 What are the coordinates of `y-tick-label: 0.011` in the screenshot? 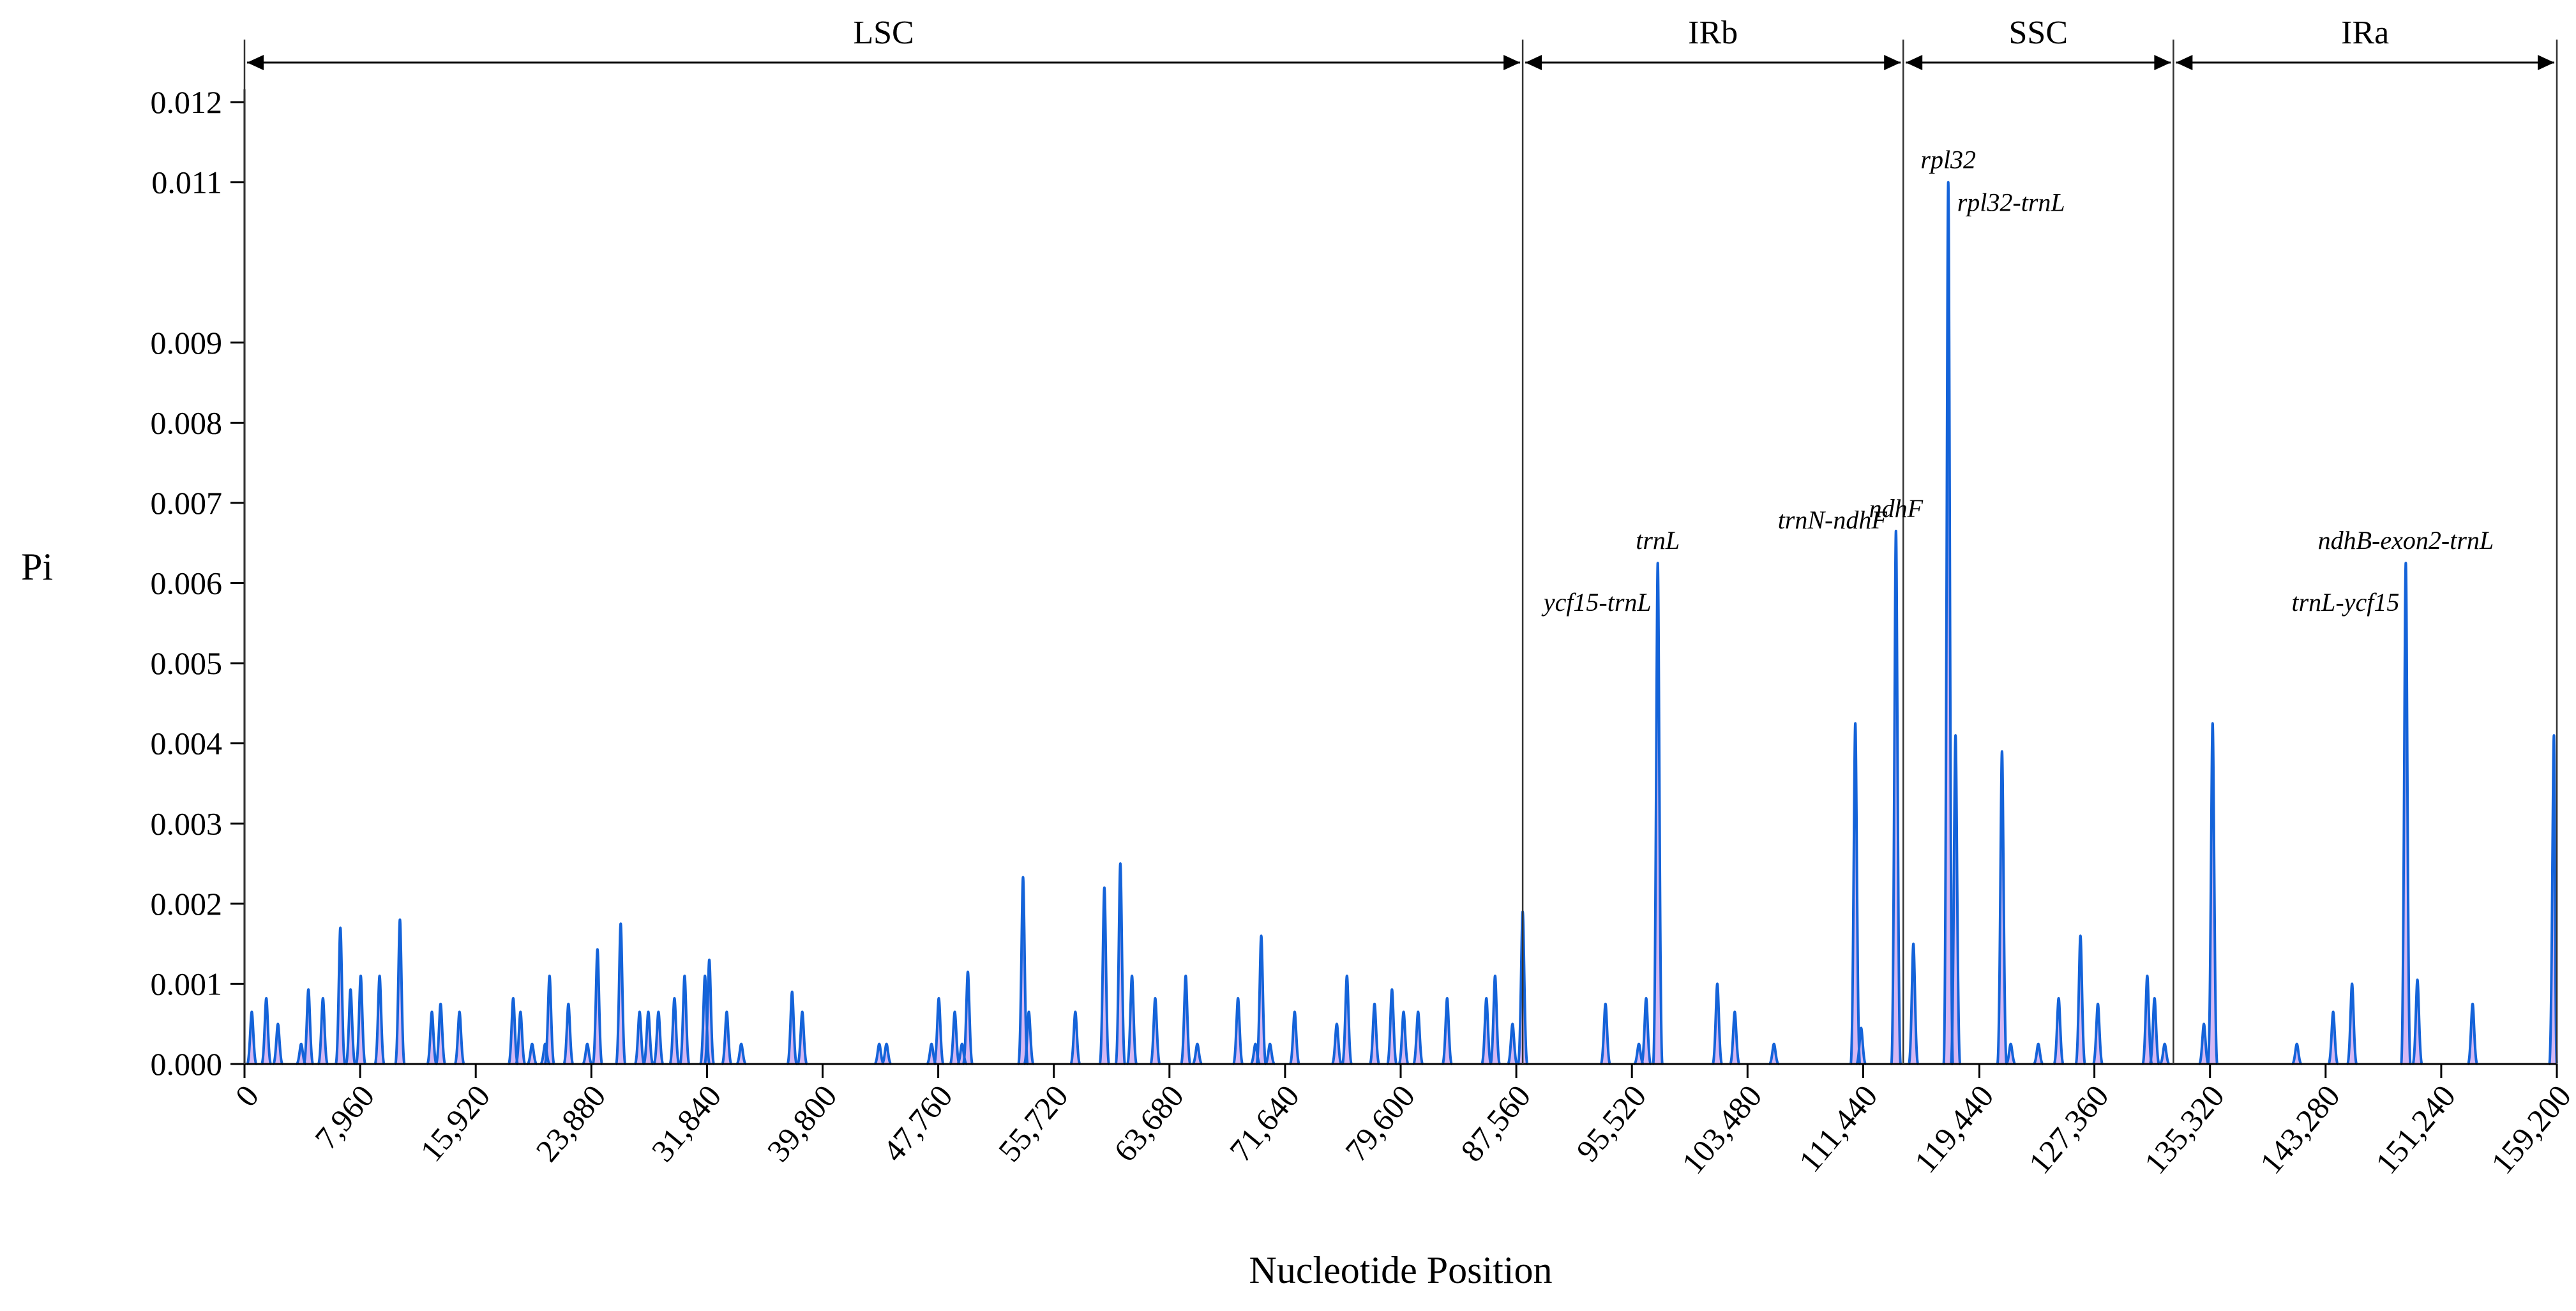 It's located at (187, 183).